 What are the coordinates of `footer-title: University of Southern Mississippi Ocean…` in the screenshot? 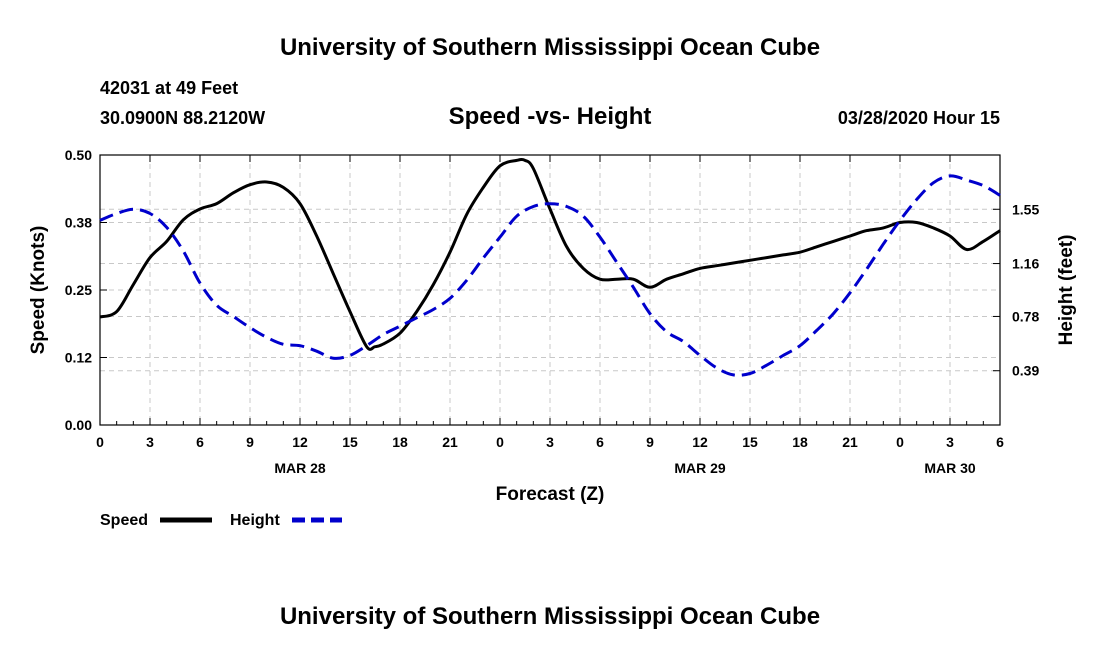 It's located at (550, 616).